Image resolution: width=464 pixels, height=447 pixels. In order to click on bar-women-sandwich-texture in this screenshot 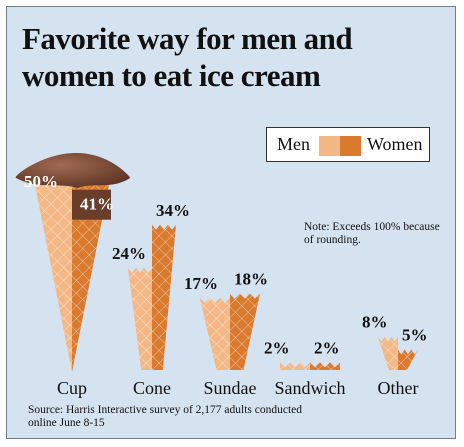, I will do `click(325, 366)`.